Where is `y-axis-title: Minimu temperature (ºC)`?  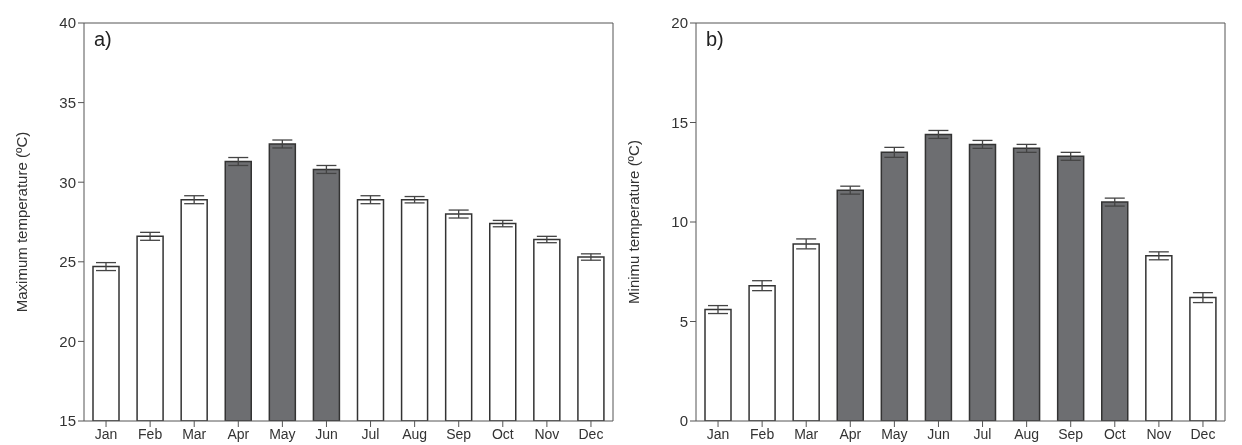
y-axis-title: Minimu temperature (ºC) is located at coordinates (634, 222).